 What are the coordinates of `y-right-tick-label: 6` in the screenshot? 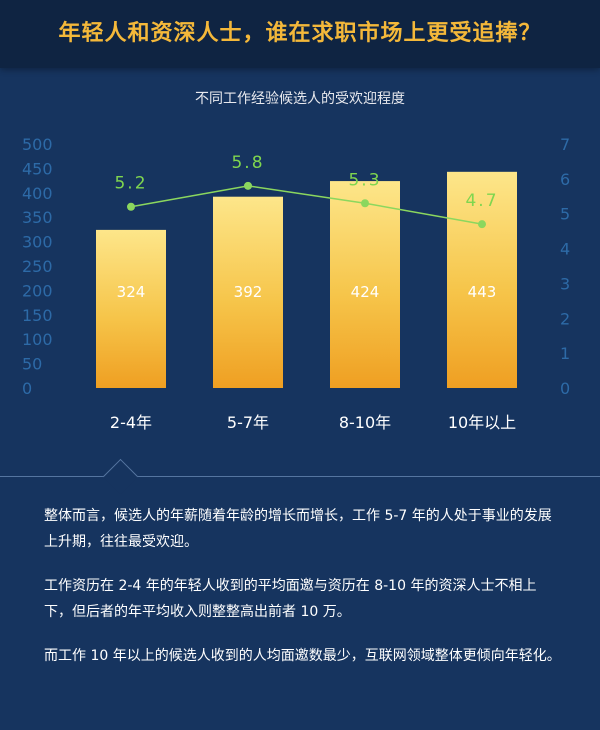 It's located at (565, 179).